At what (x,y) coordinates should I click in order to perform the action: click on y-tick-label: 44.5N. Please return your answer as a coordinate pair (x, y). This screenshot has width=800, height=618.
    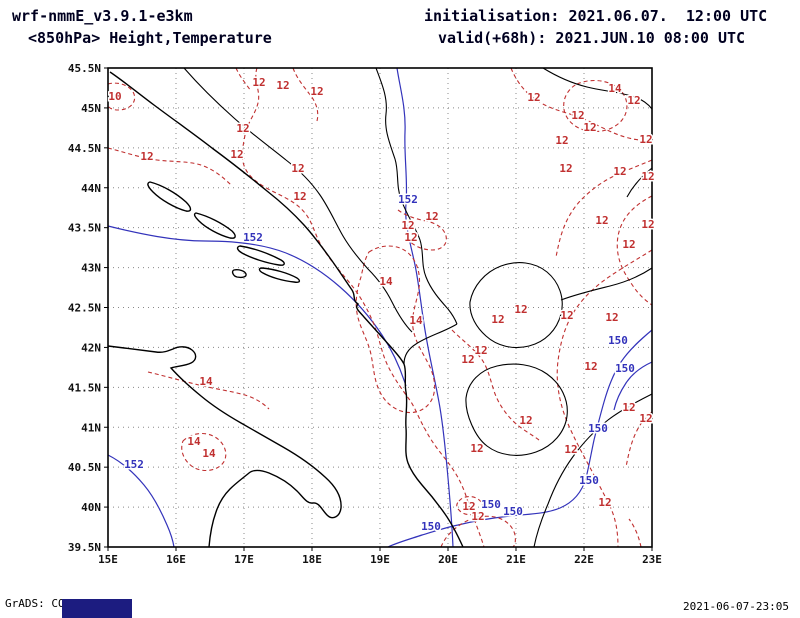
    Looking at the image, I should click on (84, 148).